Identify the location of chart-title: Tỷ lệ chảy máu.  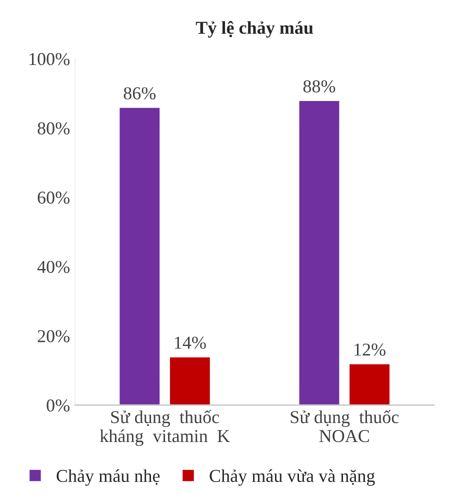
(255, 29).